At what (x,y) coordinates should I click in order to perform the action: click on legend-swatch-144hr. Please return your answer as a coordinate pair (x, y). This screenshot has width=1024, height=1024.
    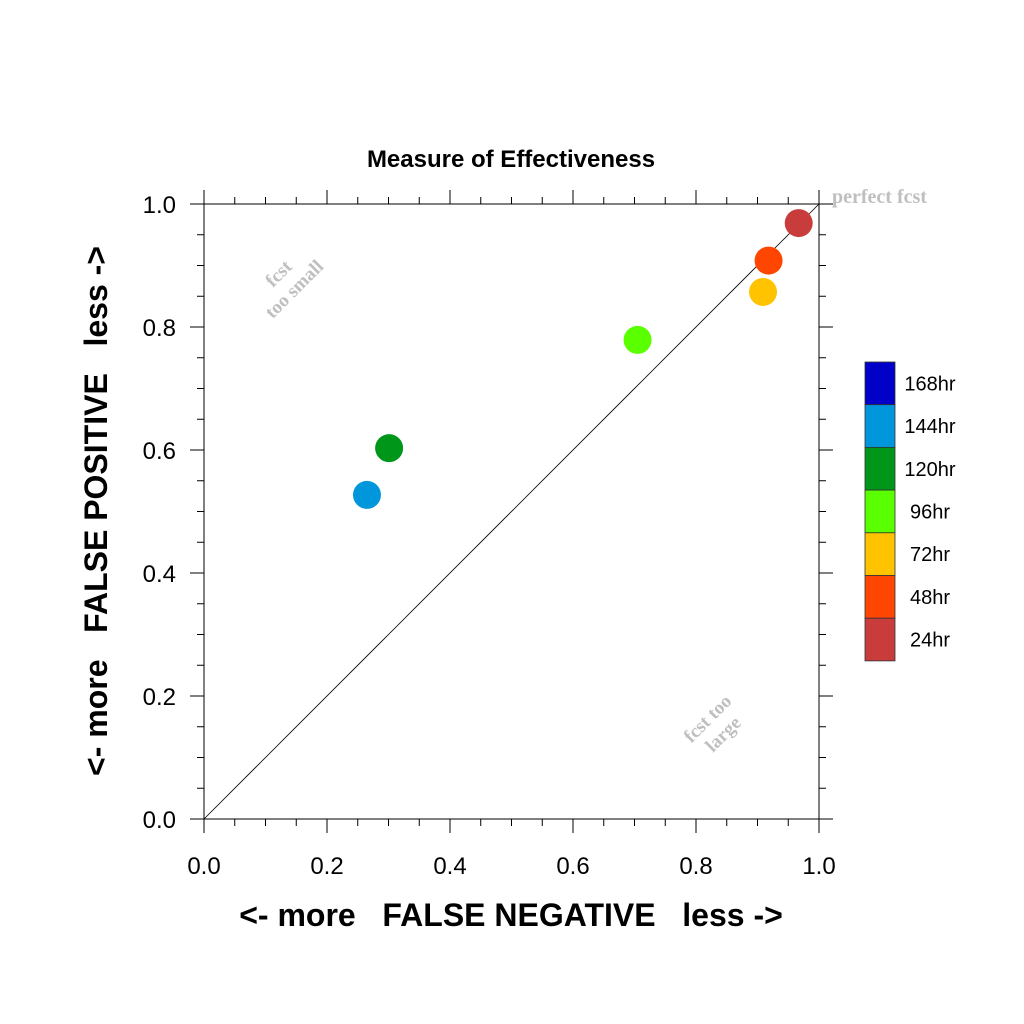
    Looking at the image, I should click on (880, 426).